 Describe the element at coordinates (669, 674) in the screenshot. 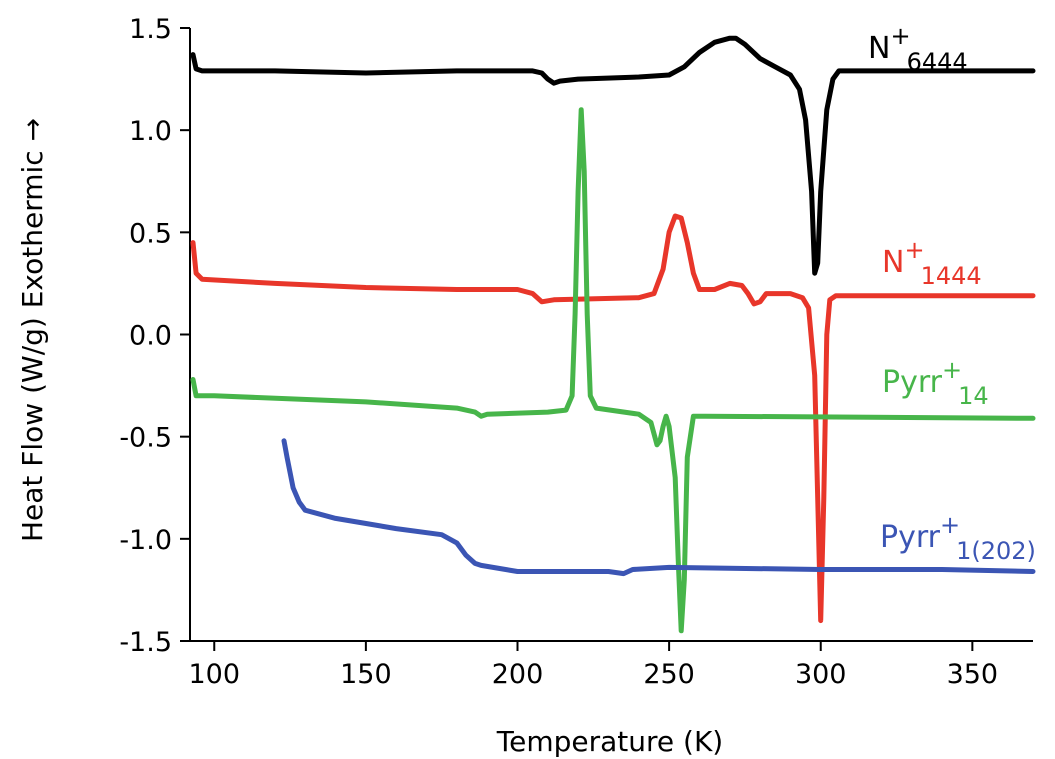

I see `x-tick-label: 250` at that location.